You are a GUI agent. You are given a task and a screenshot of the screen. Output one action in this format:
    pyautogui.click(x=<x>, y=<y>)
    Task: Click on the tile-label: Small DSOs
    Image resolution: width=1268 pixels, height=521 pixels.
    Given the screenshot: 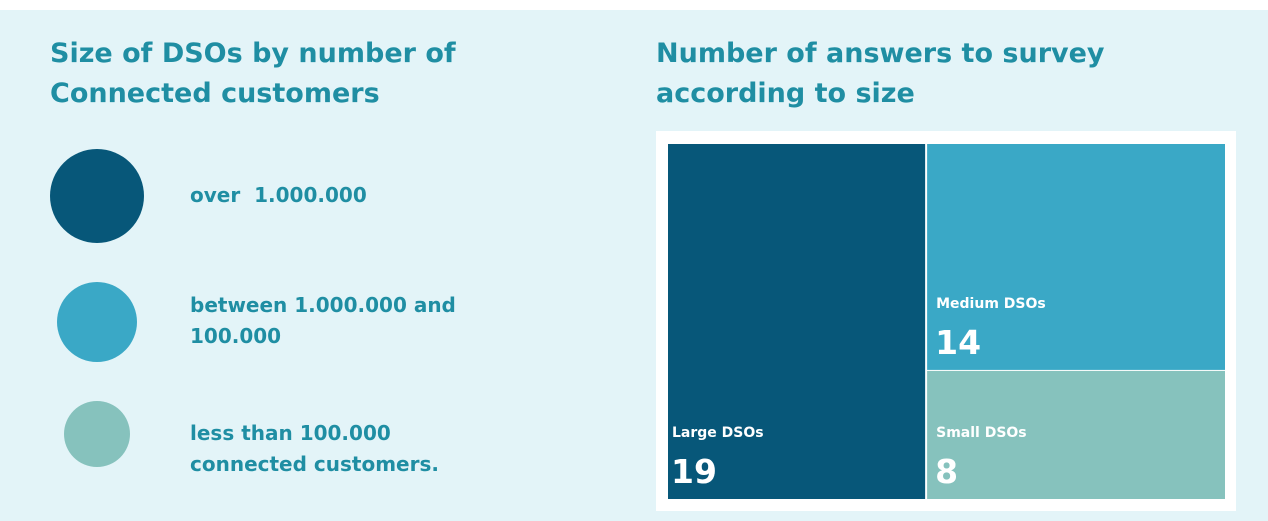 What is the action you would take?
    pyautogui.click(x=981, y=433)
    